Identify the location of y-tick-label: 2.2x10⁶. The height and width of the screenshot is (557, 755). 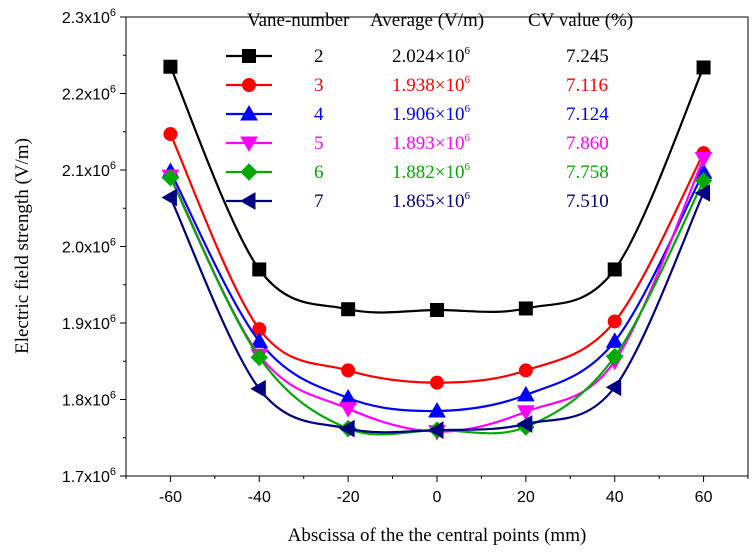
(89, 94).